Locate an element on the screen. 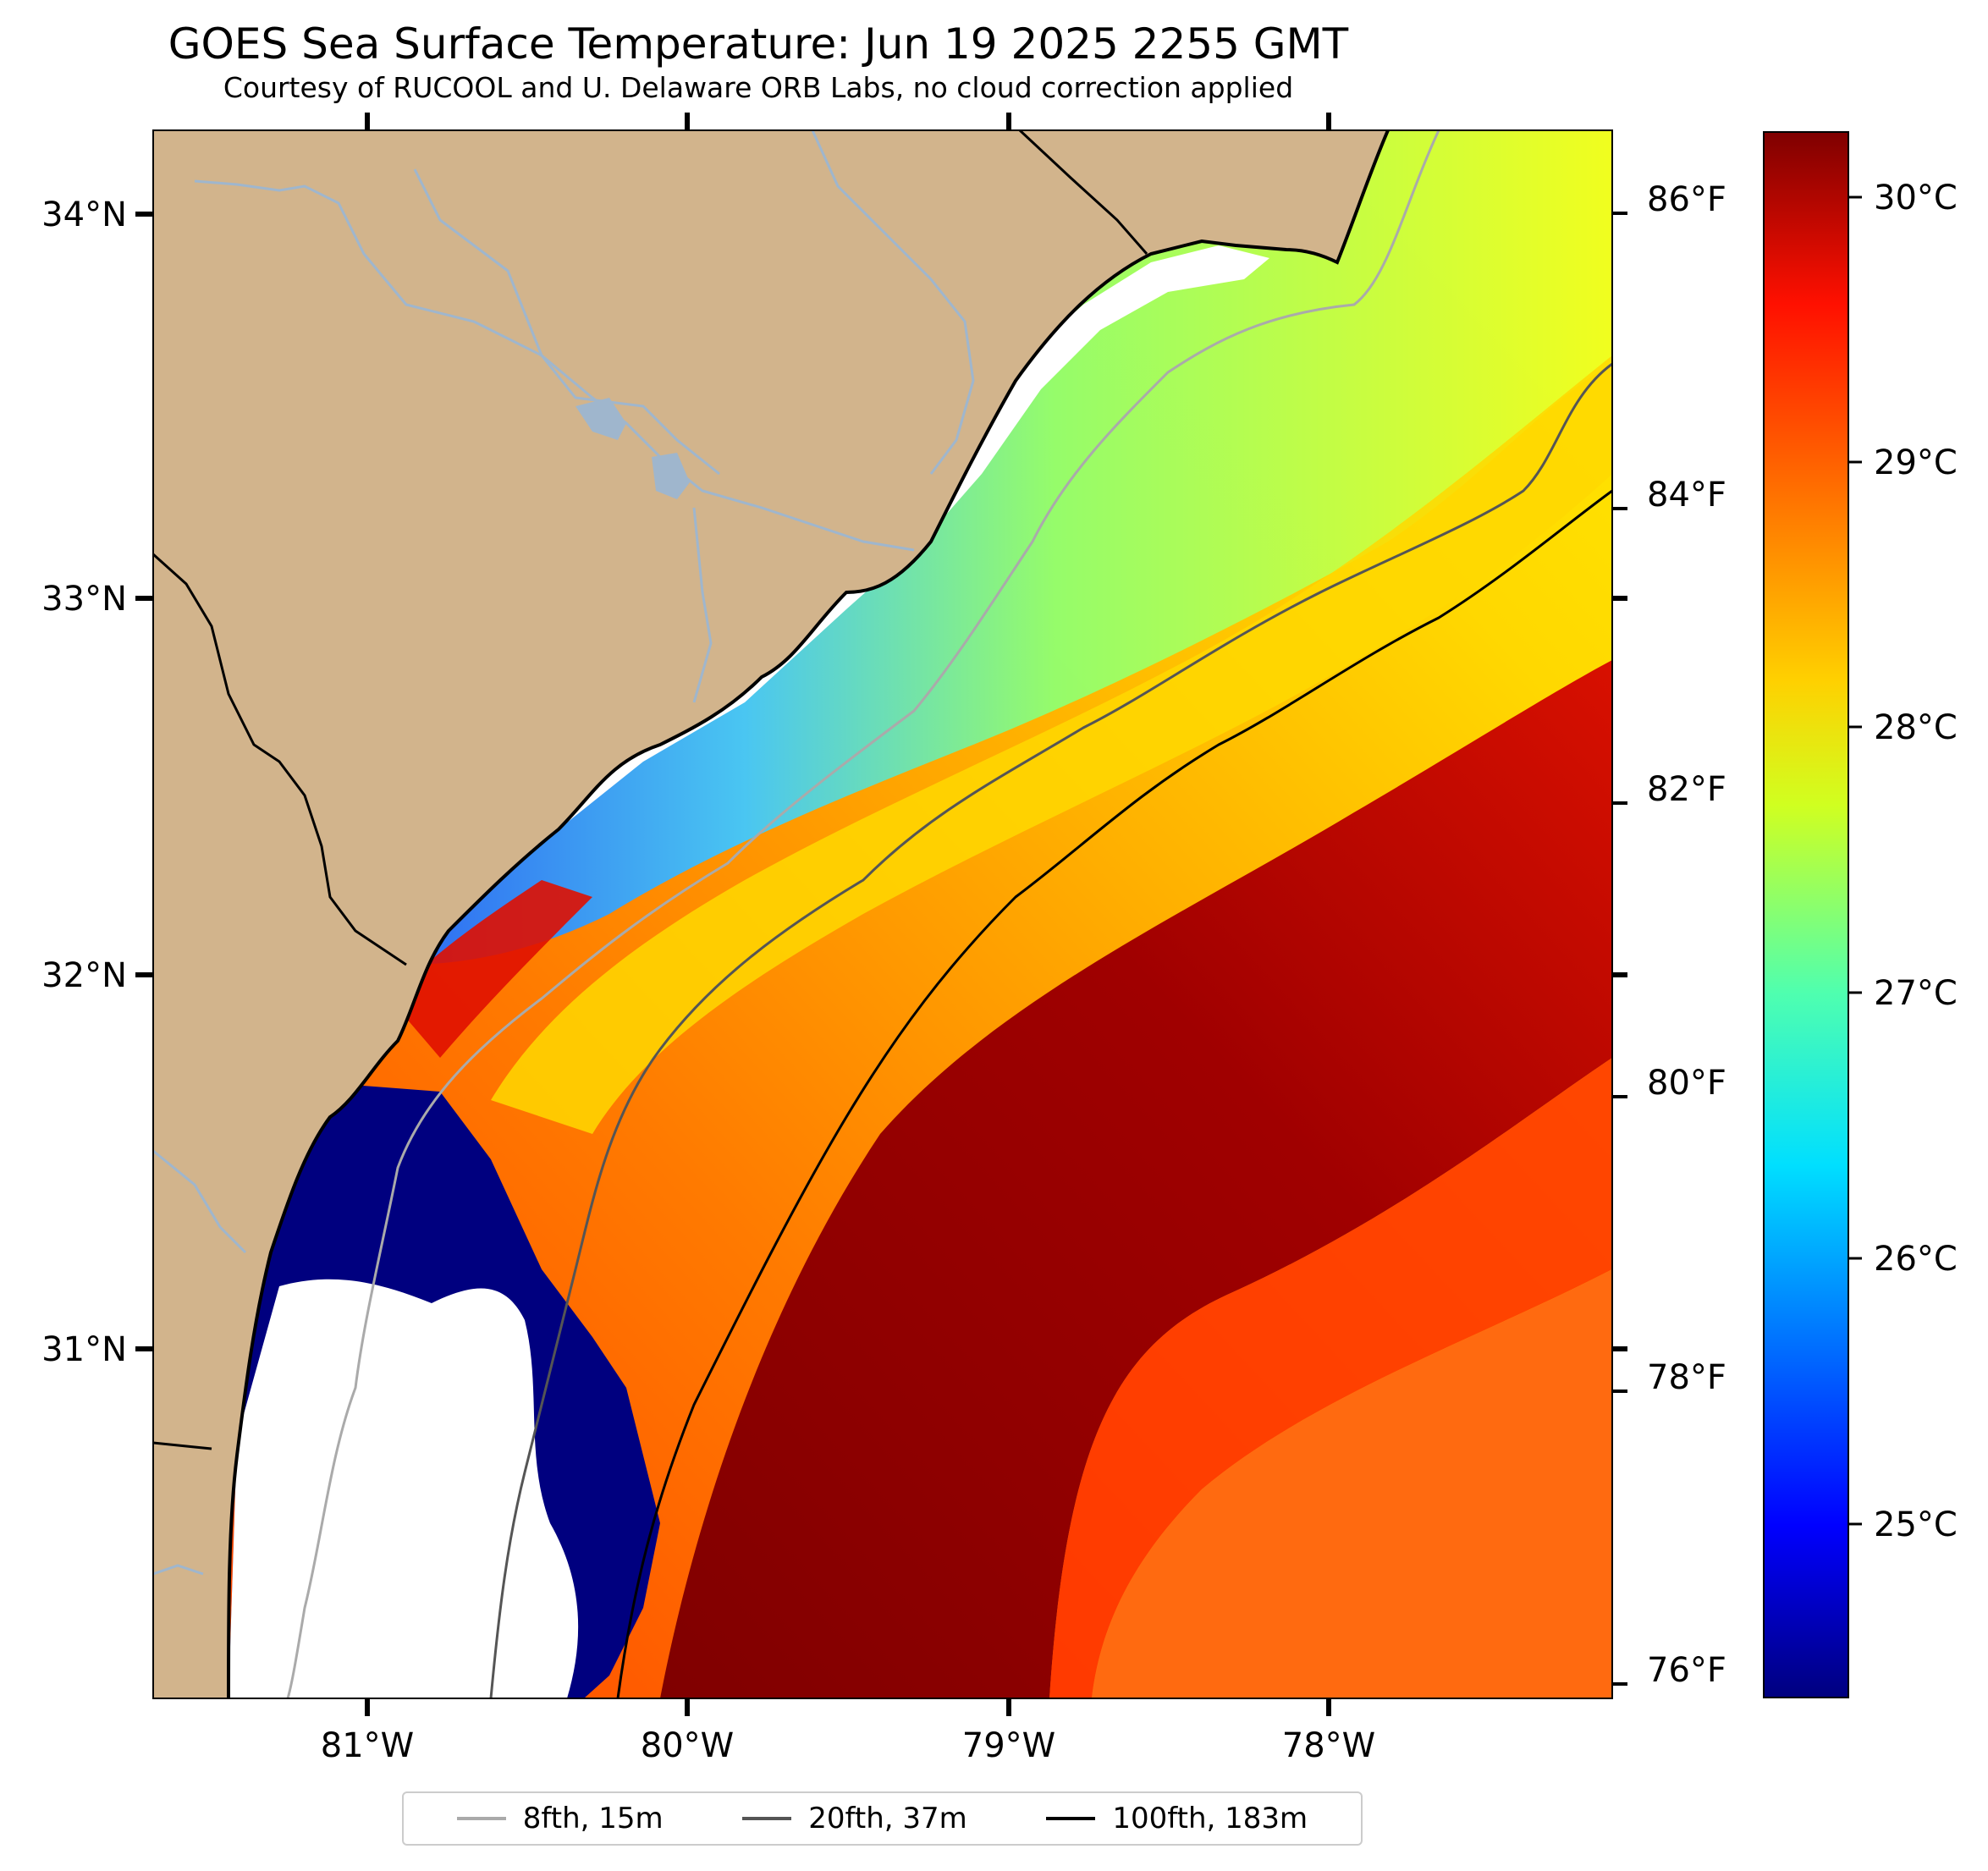  celsius-ticks is located at coordinates (1855, 861).